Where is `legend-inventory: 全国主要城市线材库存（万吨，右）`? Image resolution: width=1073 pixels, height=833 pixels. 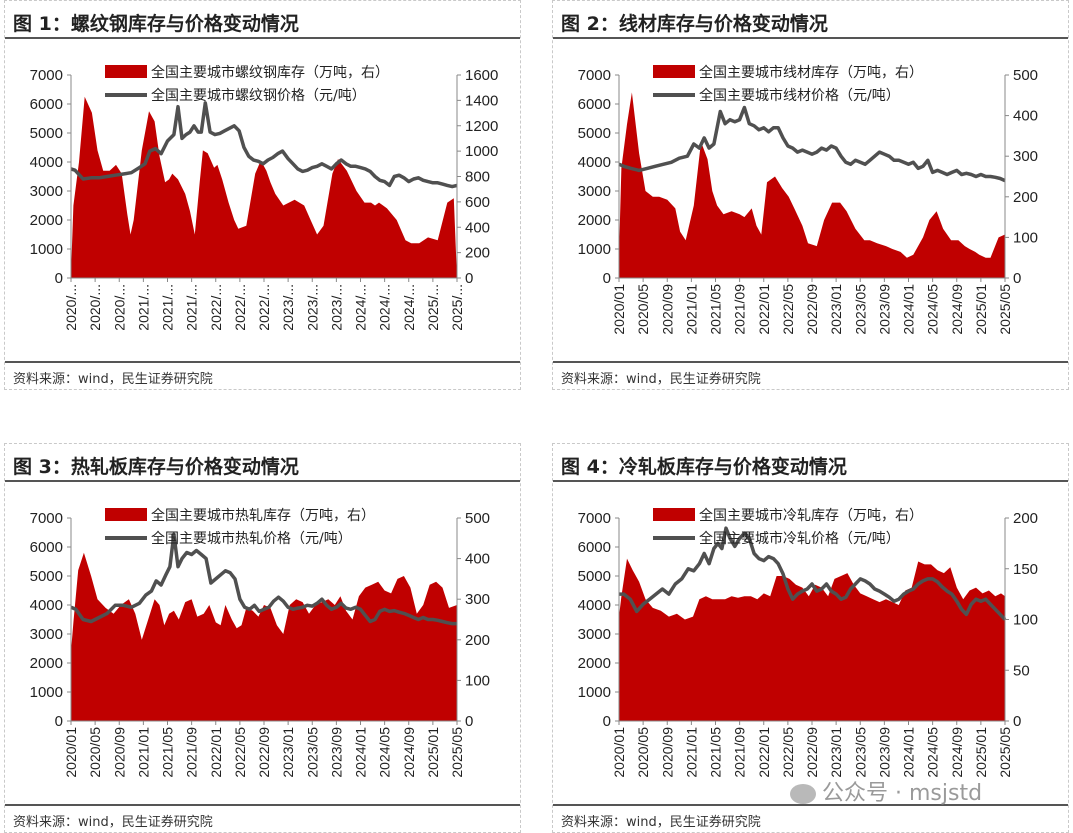 legend-inventory: 全国主要城市线材库存（万吨，右） is located at coordinates (788, 72).